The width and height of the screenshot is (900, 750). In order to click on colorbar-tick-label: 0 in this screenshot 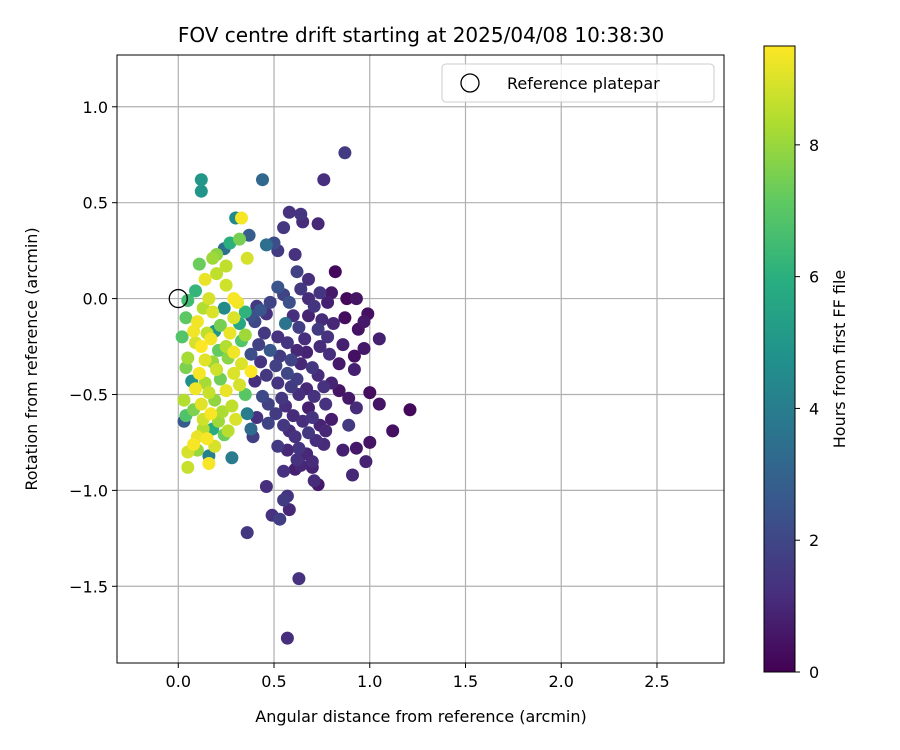, I will do `click(814, 672)`.